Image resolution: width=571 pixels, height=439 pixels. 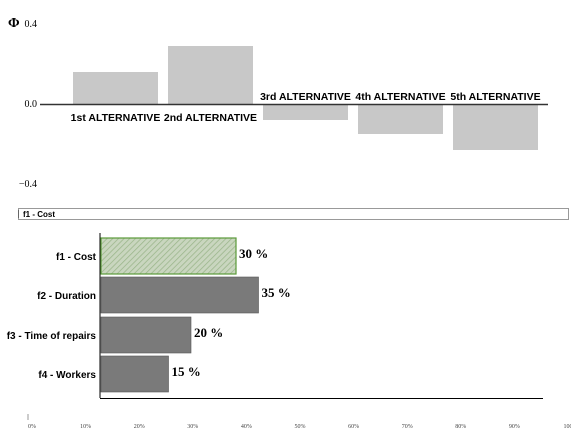 I want to click on y-tick-label: −0.4, so click(x=28, y=184).